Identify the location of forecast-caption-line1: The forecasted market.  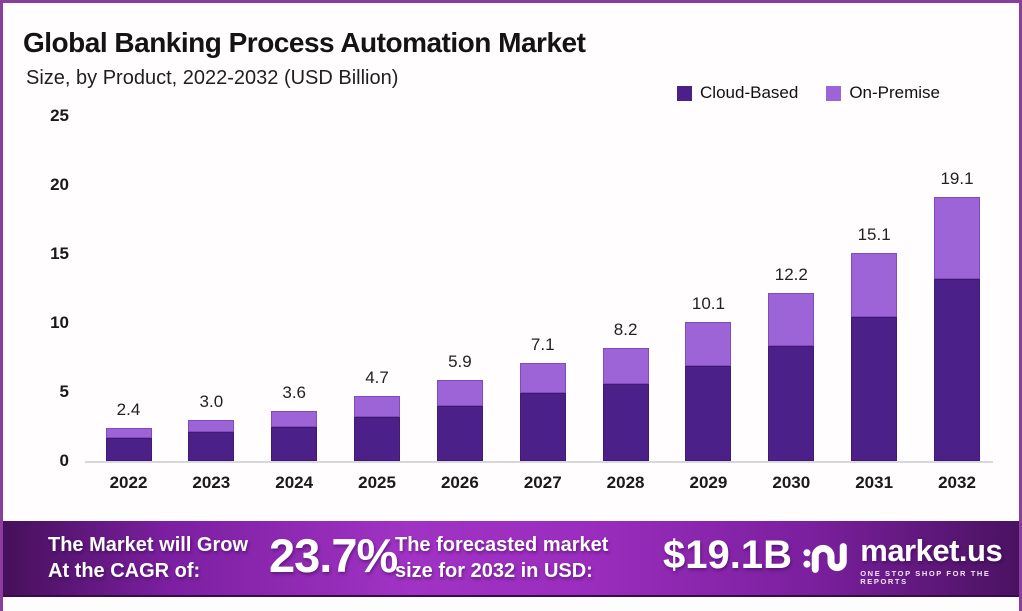
(502, 545).